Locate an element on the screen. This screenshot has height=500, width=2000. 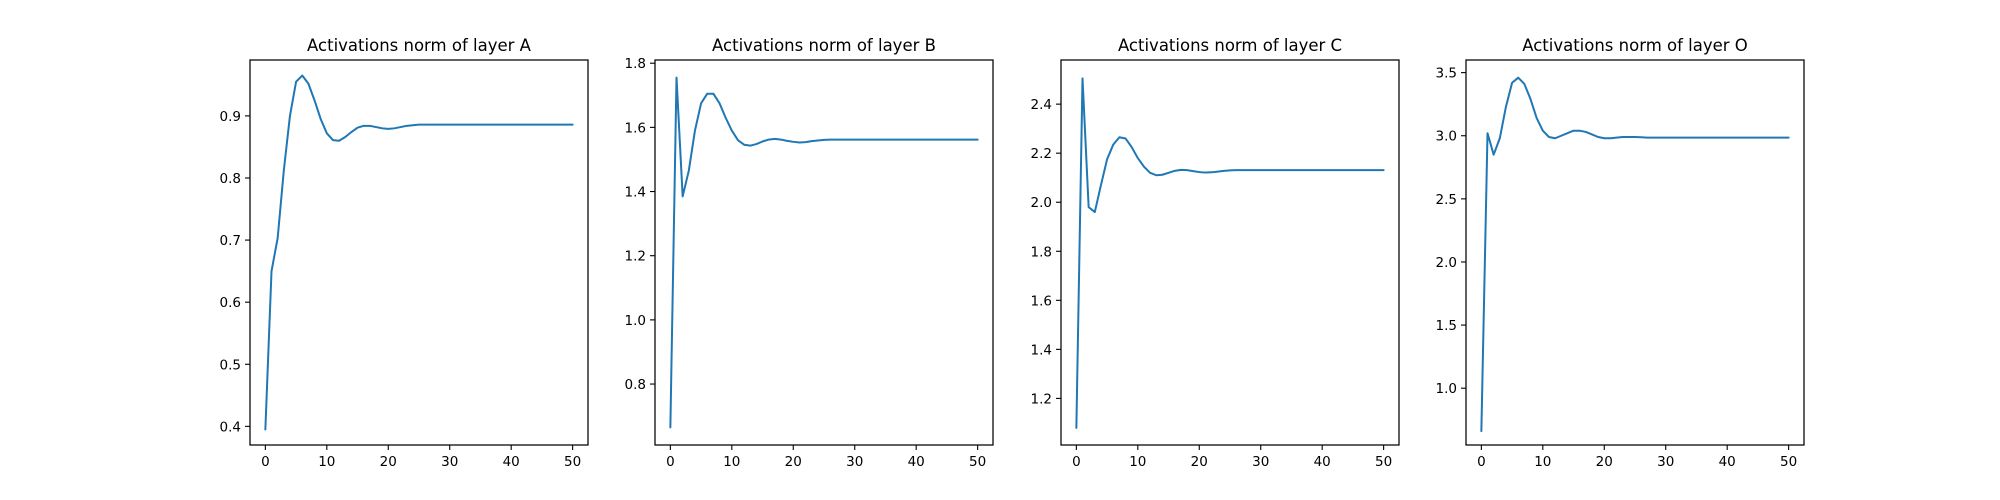
chart-3-y-tick-label: 1.6 is located at coordinates (1041, 301).